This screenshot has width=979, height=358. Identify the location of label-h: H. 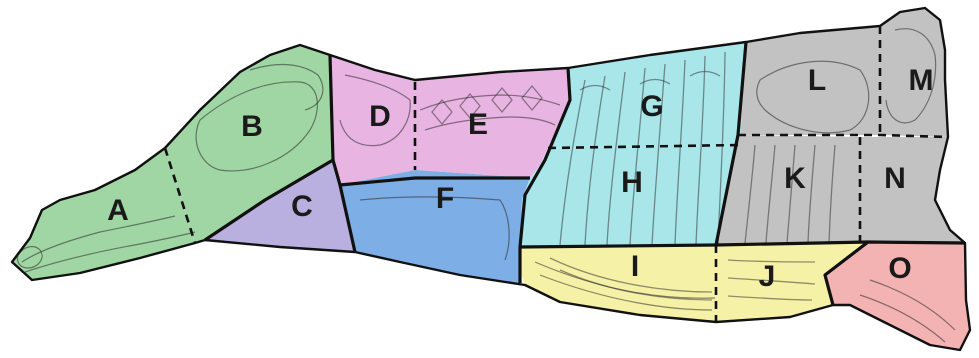
(632, 182).